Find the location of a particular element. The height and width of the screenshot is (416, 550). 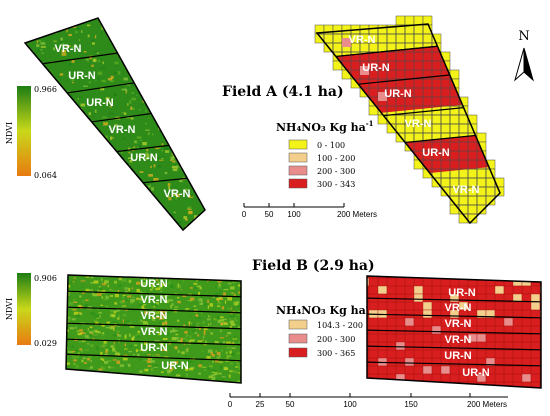

field-b-strip-label: VR-N is located at coordinates (154, 316).